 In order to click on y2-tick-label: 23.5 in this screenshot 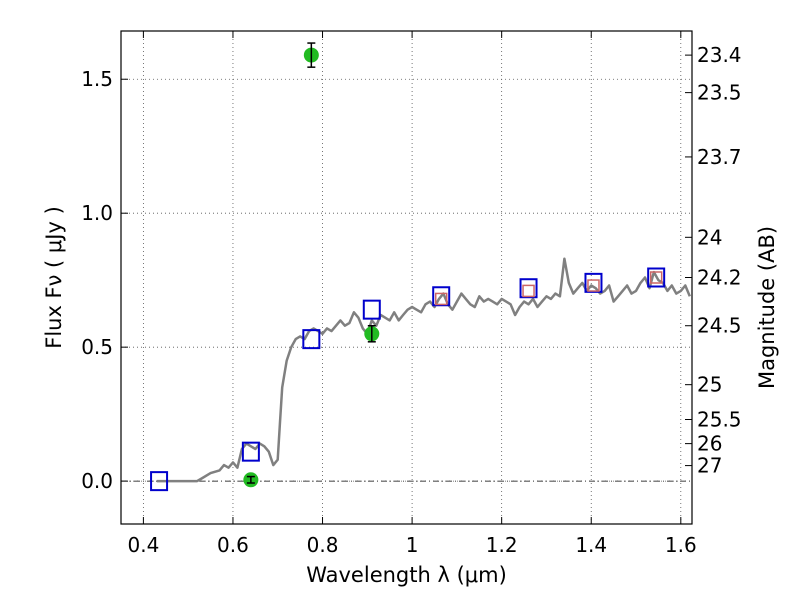, I will do `click(719, 93)`.